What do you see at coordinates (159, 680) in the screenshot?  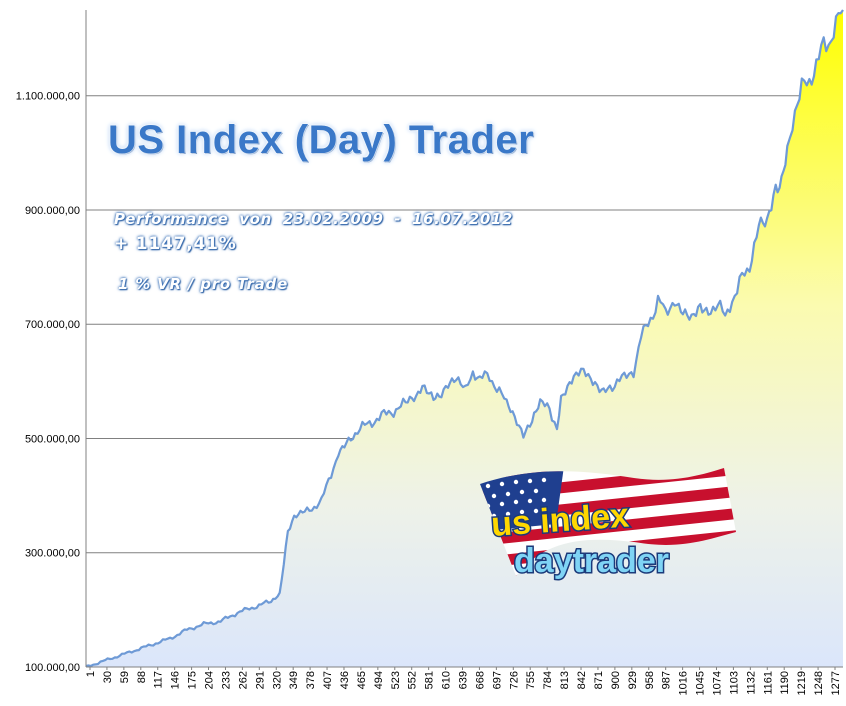 I see `x-tick-label: 117` at bounding box center [159, 680].